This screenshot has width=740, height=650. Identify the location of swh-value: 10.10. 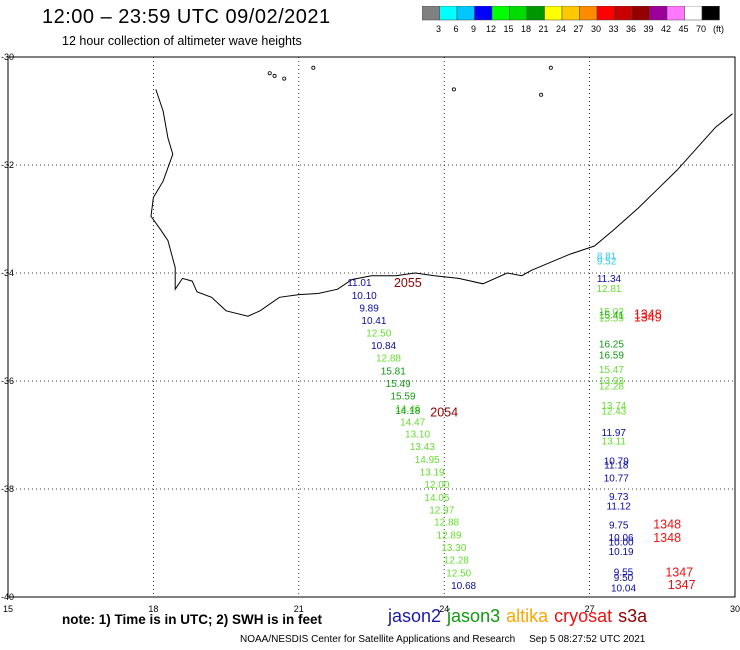
(364, 296).